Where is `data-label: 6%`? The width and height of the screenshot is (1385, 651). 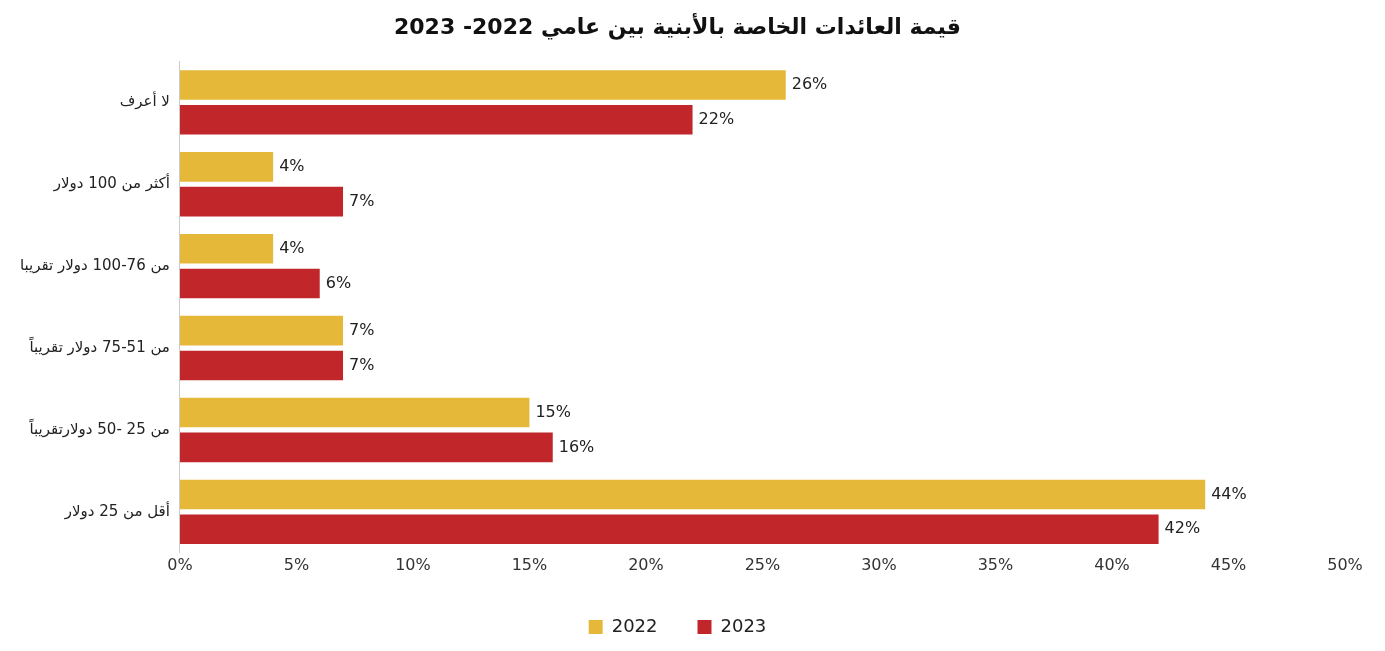
data-label: 6% is located at coordinates (338, 282).